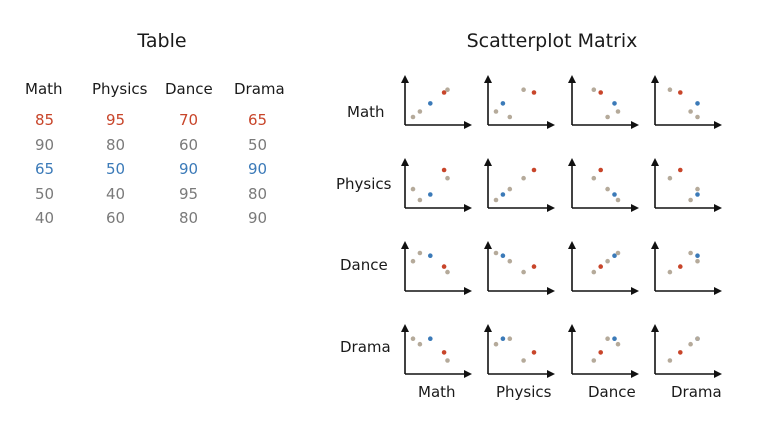  What do you see at coordinates (696, 392) in the screenshot?
I see `col-label-drama: Drama` at bounding box center [696, 392].